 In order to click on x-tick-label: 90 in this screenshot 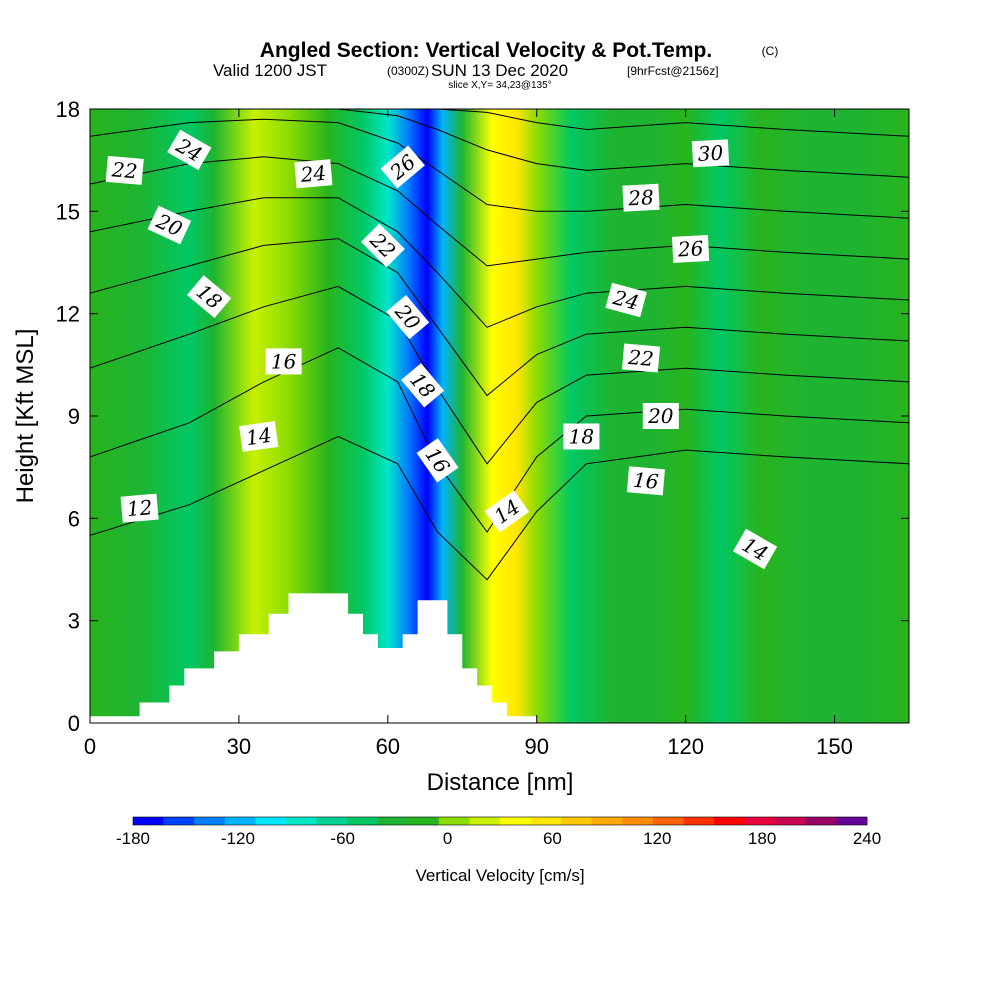, I will do `click(536, 746)`.